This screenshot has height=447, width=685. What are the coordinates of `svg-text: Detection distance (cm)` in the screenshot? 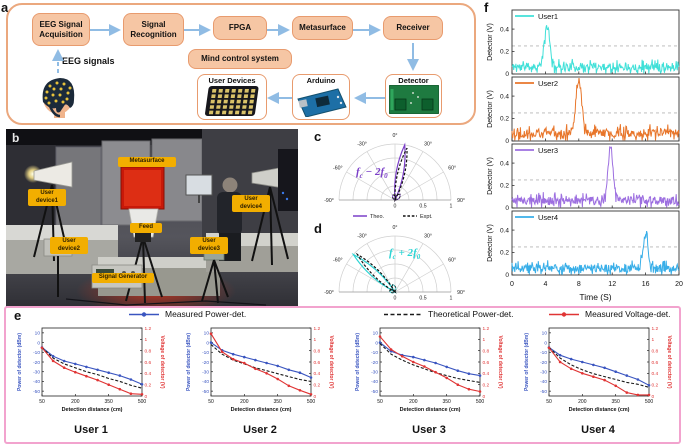 It's located at (430, 410).